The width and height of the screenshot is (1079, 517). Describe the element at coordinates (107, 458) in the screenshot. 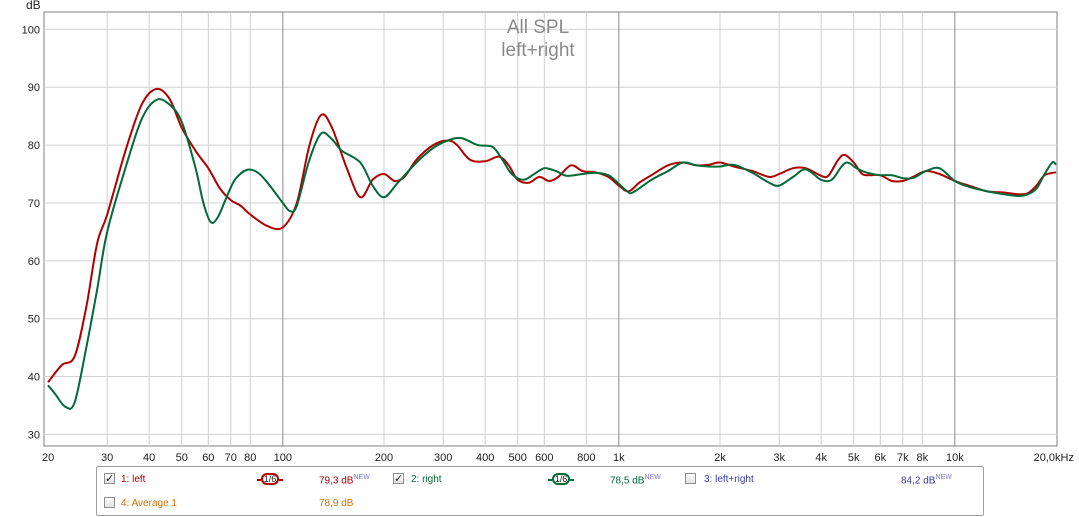

I see `x-tick-label: 30` at that location.